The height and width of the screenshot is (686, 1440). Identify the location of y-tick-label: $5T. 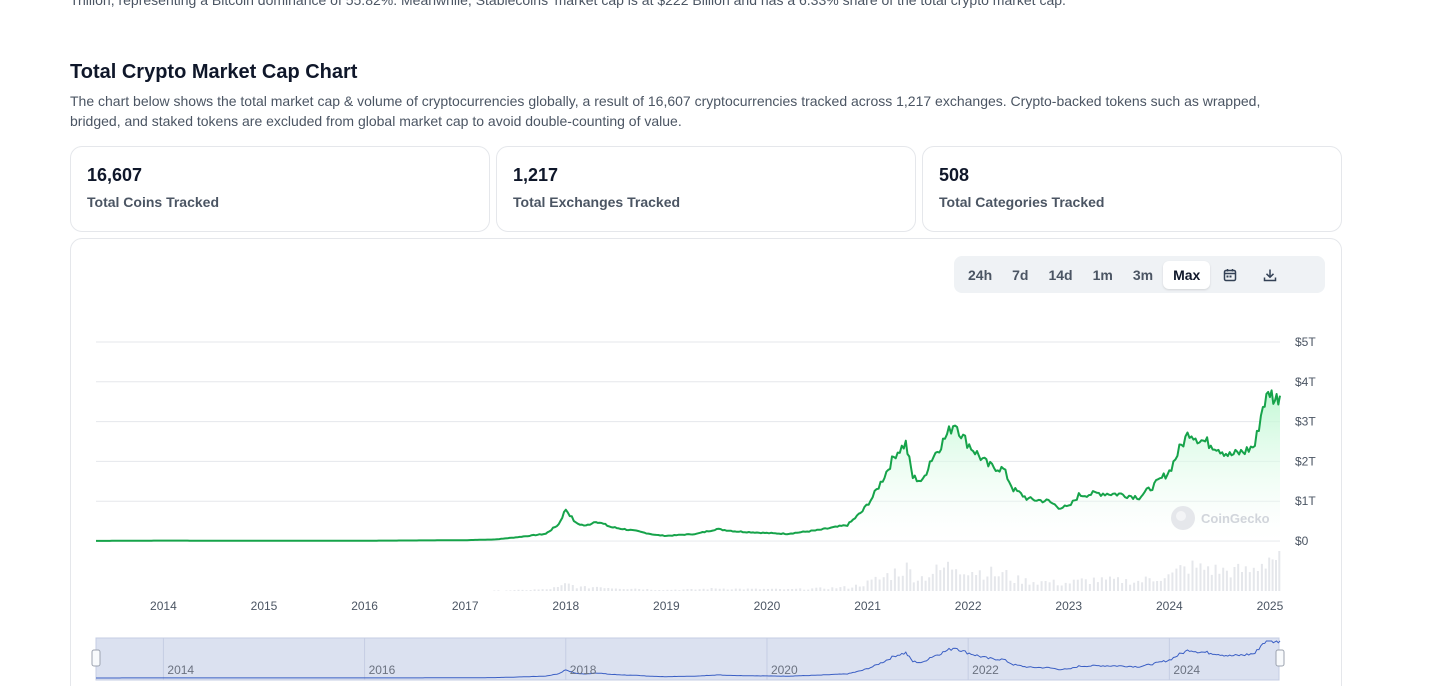
(1305, 342).